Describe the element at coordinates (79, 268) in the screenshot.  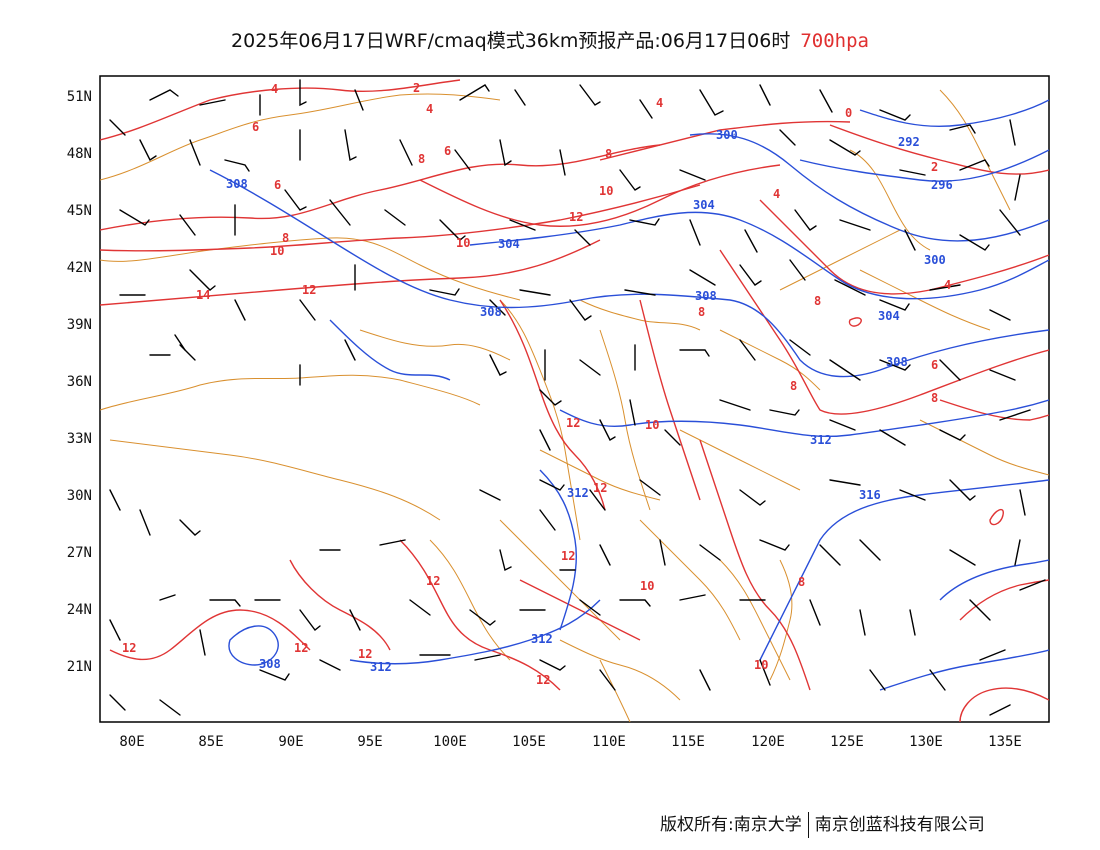
I see `lat-label: 42N` at that location.